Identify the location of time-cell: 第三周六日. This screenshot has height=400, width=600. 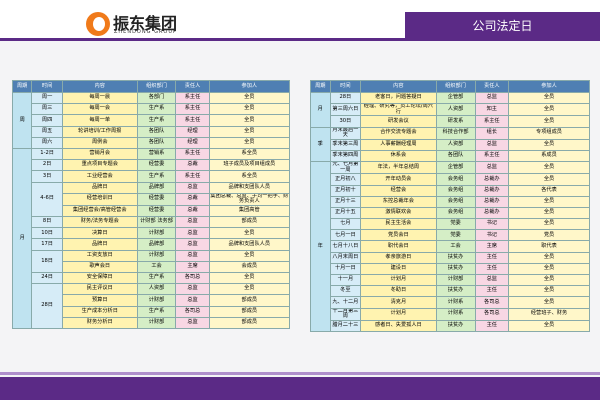
(345, 110).